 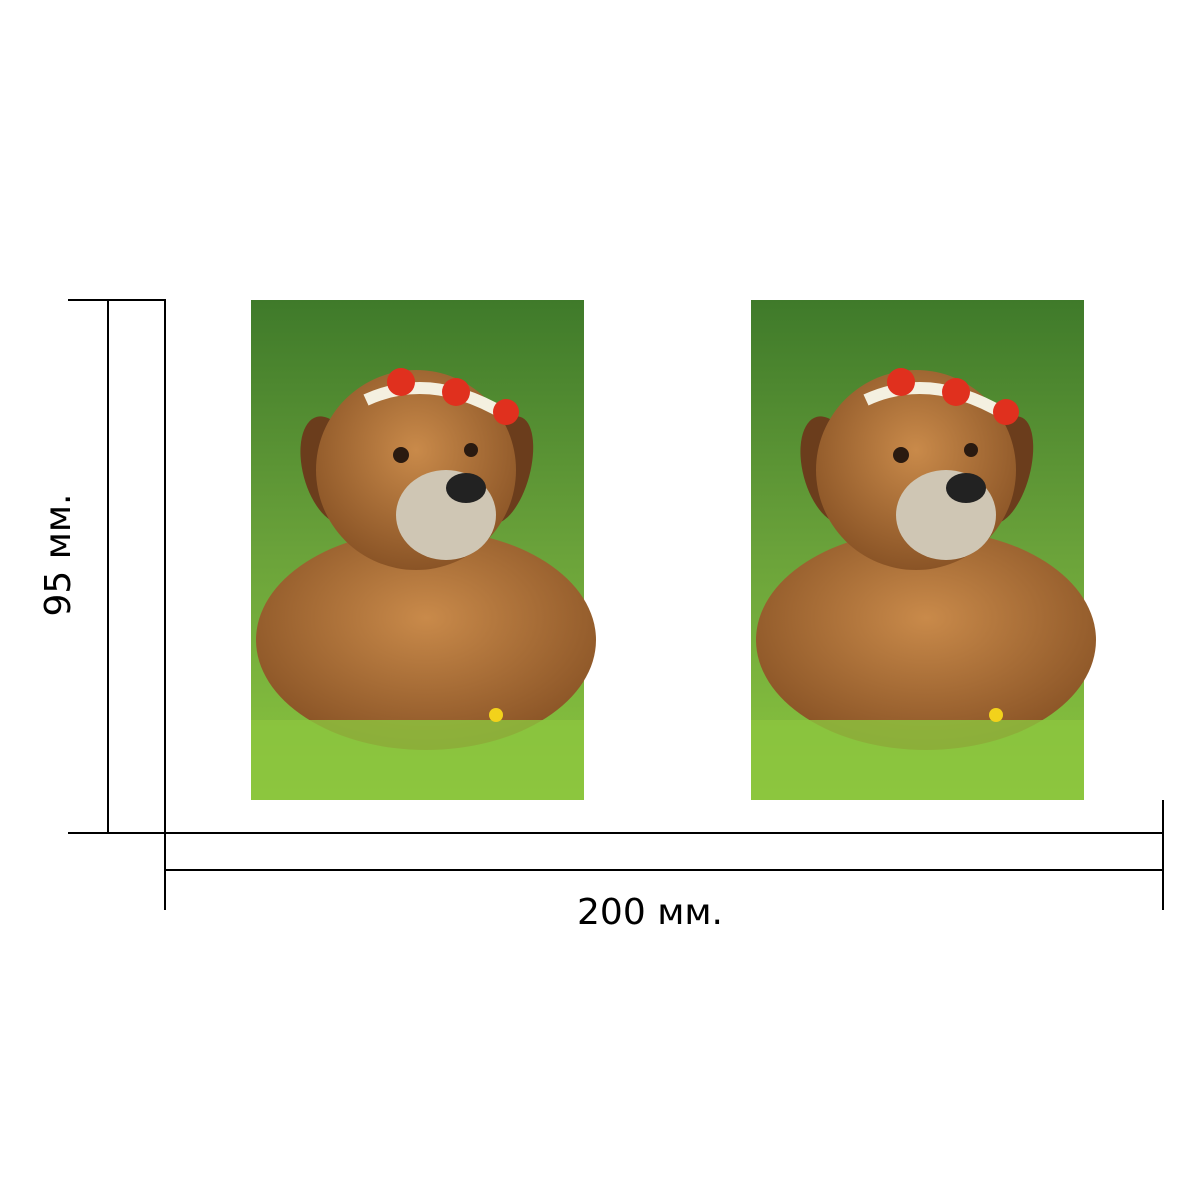 I want to click on height-dimension: 95 мм., so click(x=102, y=566).